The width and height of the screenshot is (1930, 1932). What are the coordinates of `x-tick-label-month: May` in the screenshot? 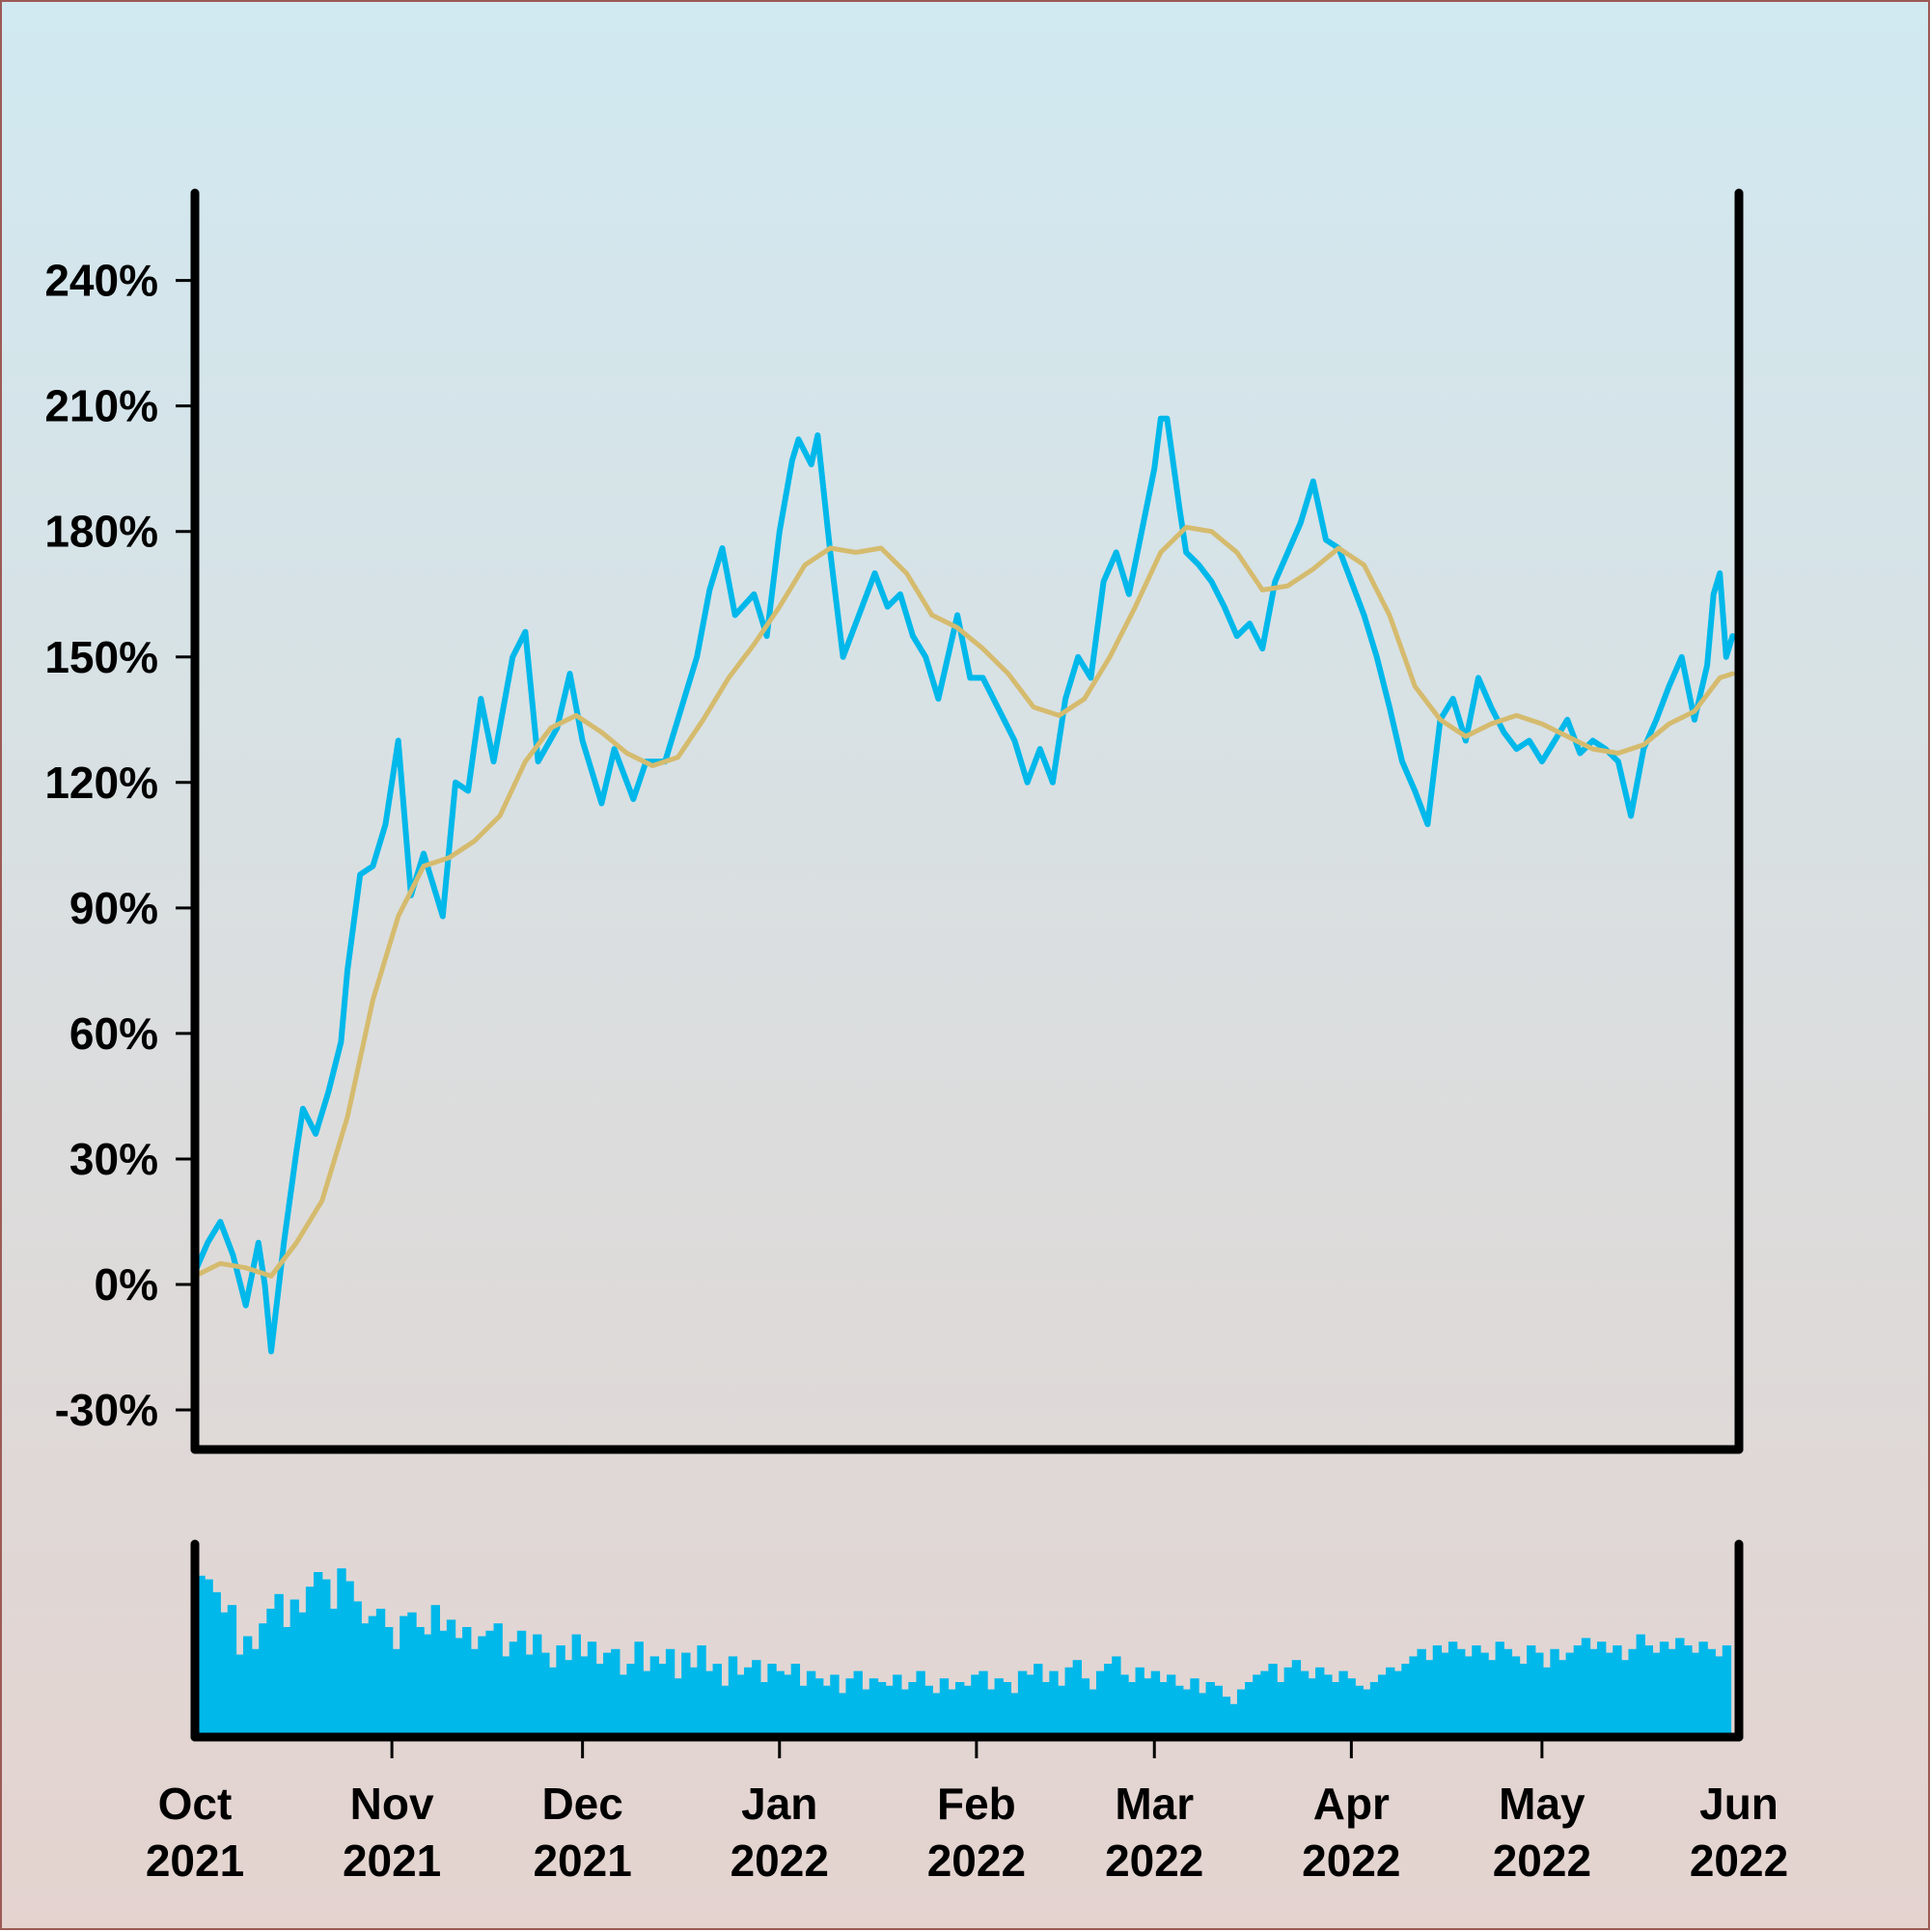 It's located at (1542, 1804).